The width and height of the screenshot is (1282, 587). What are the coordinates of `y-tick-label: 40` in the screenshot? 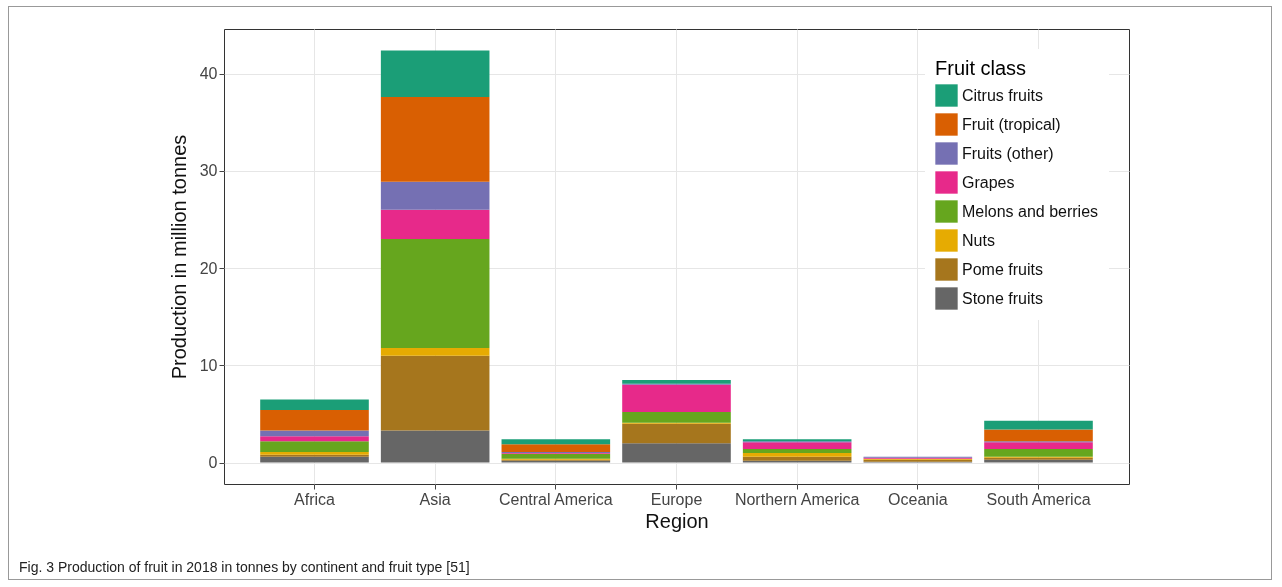 It's located at (208, 74).